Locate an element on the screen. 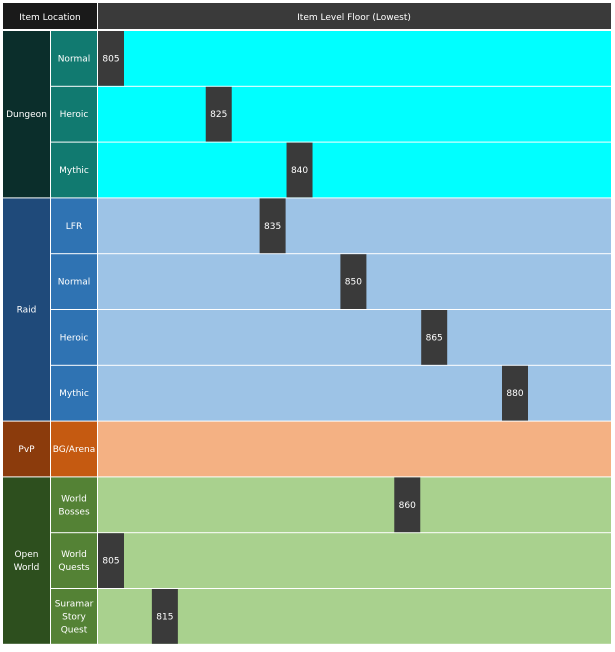 The image size is (615, 652). value-label: 880 is located at coordinates (514, 394).